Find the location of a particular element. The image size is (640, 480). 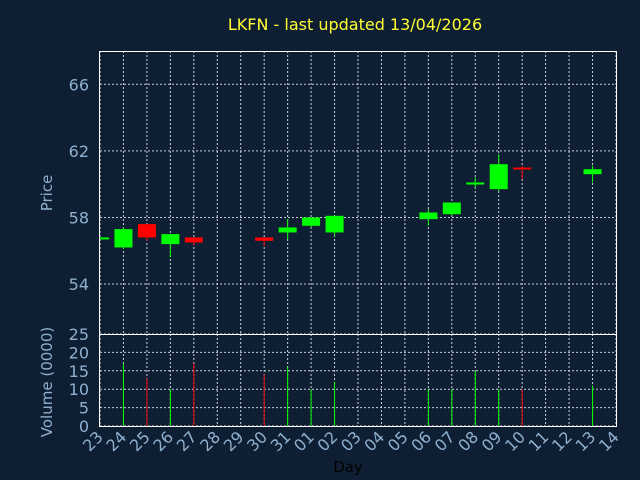

price-tick-label: 54 is located at coordinates (79, 284).